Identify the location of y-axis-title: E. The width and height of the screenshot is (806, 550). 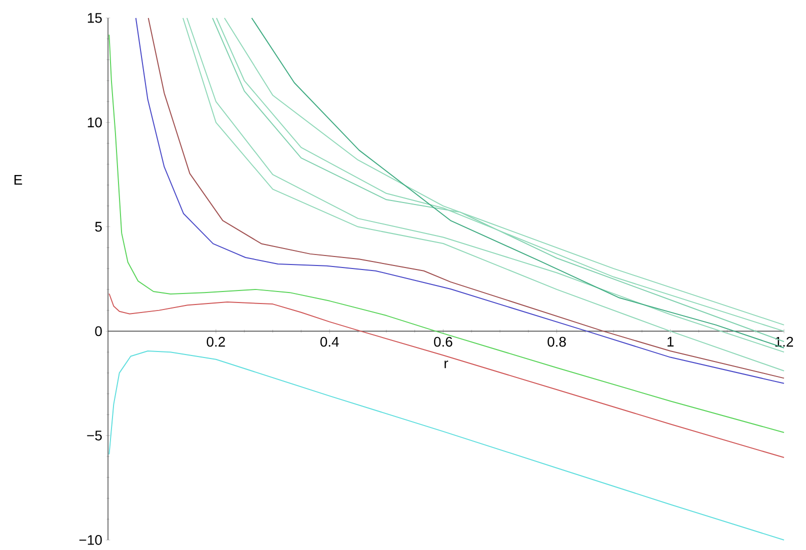
(18, 180).